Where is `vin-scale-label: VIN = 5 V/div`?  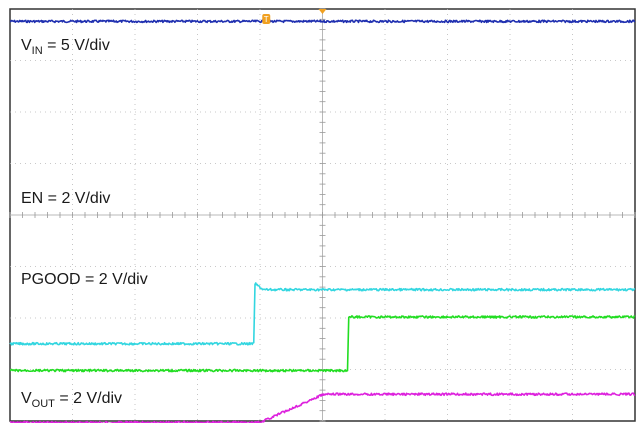
vin-scale-label: VIN = 5 V/div is located at coordinates (65, 47).